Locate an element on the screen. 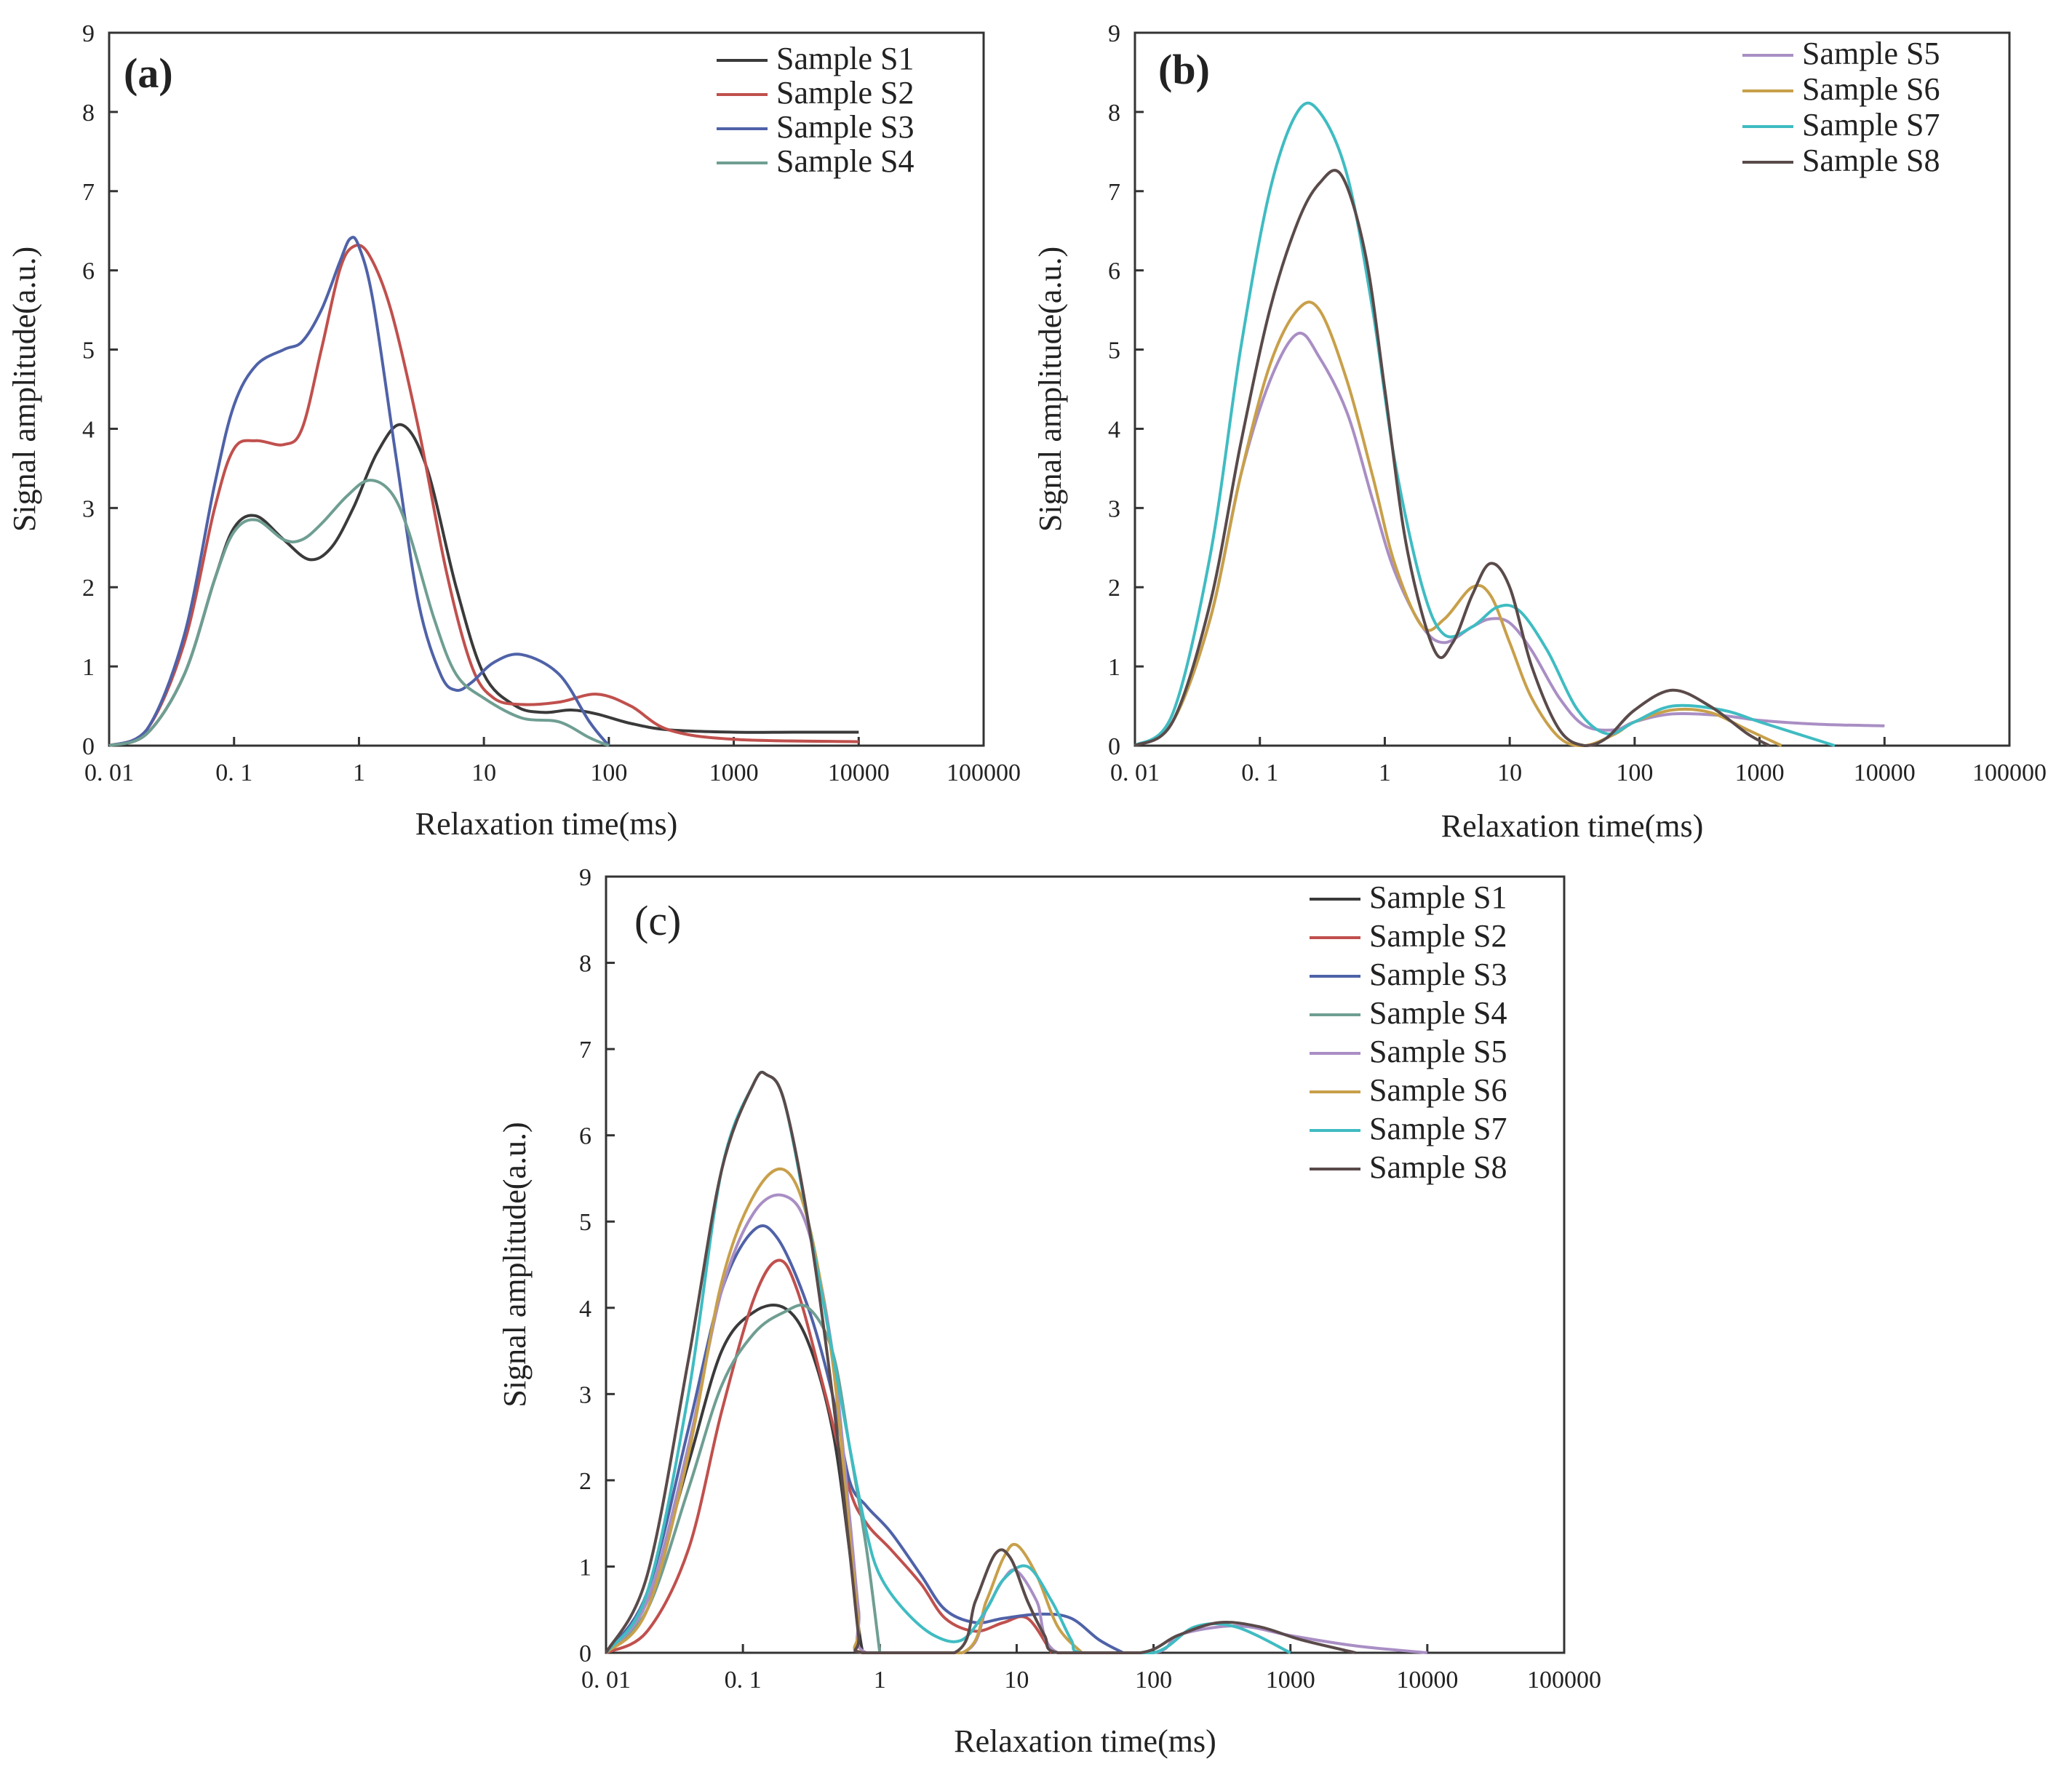 The width and height of the screenshot is (2072, 1791). series-line-s6 is located at coordinates (844, 1411).